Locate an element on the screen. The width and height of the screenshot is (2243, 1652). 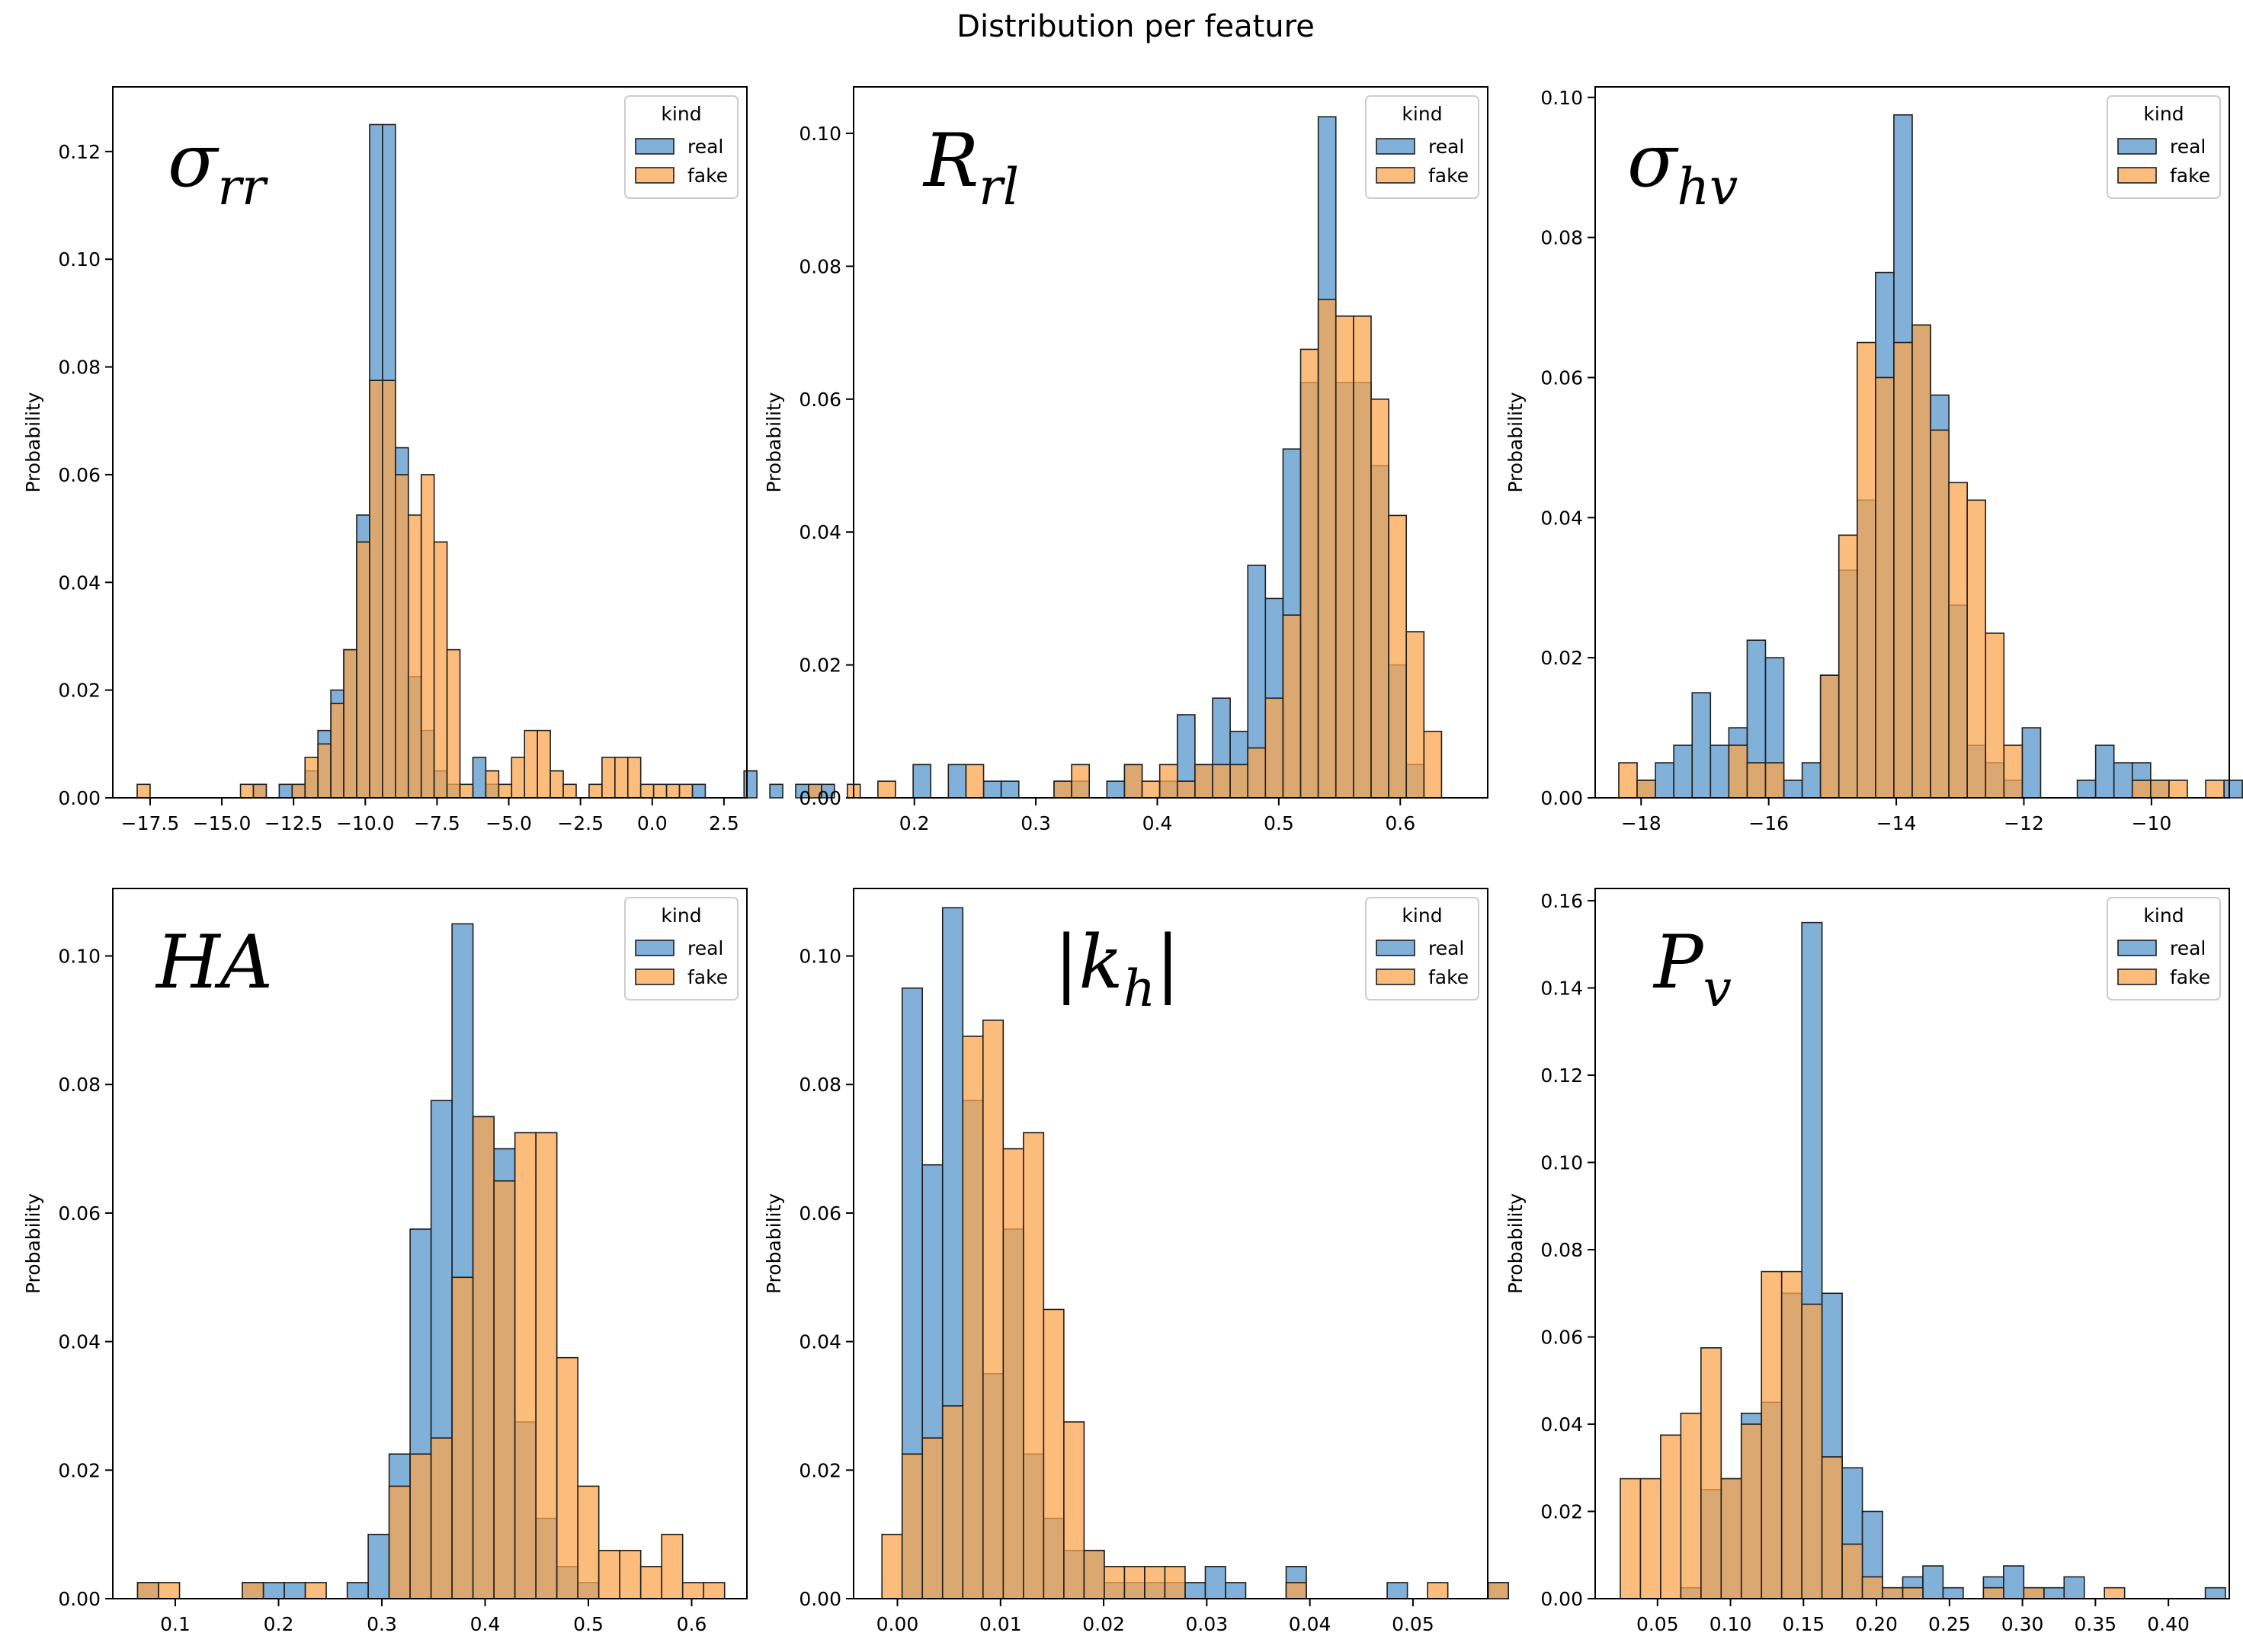
x-tick-label: −7.5 is located at coordinates (437, 823).